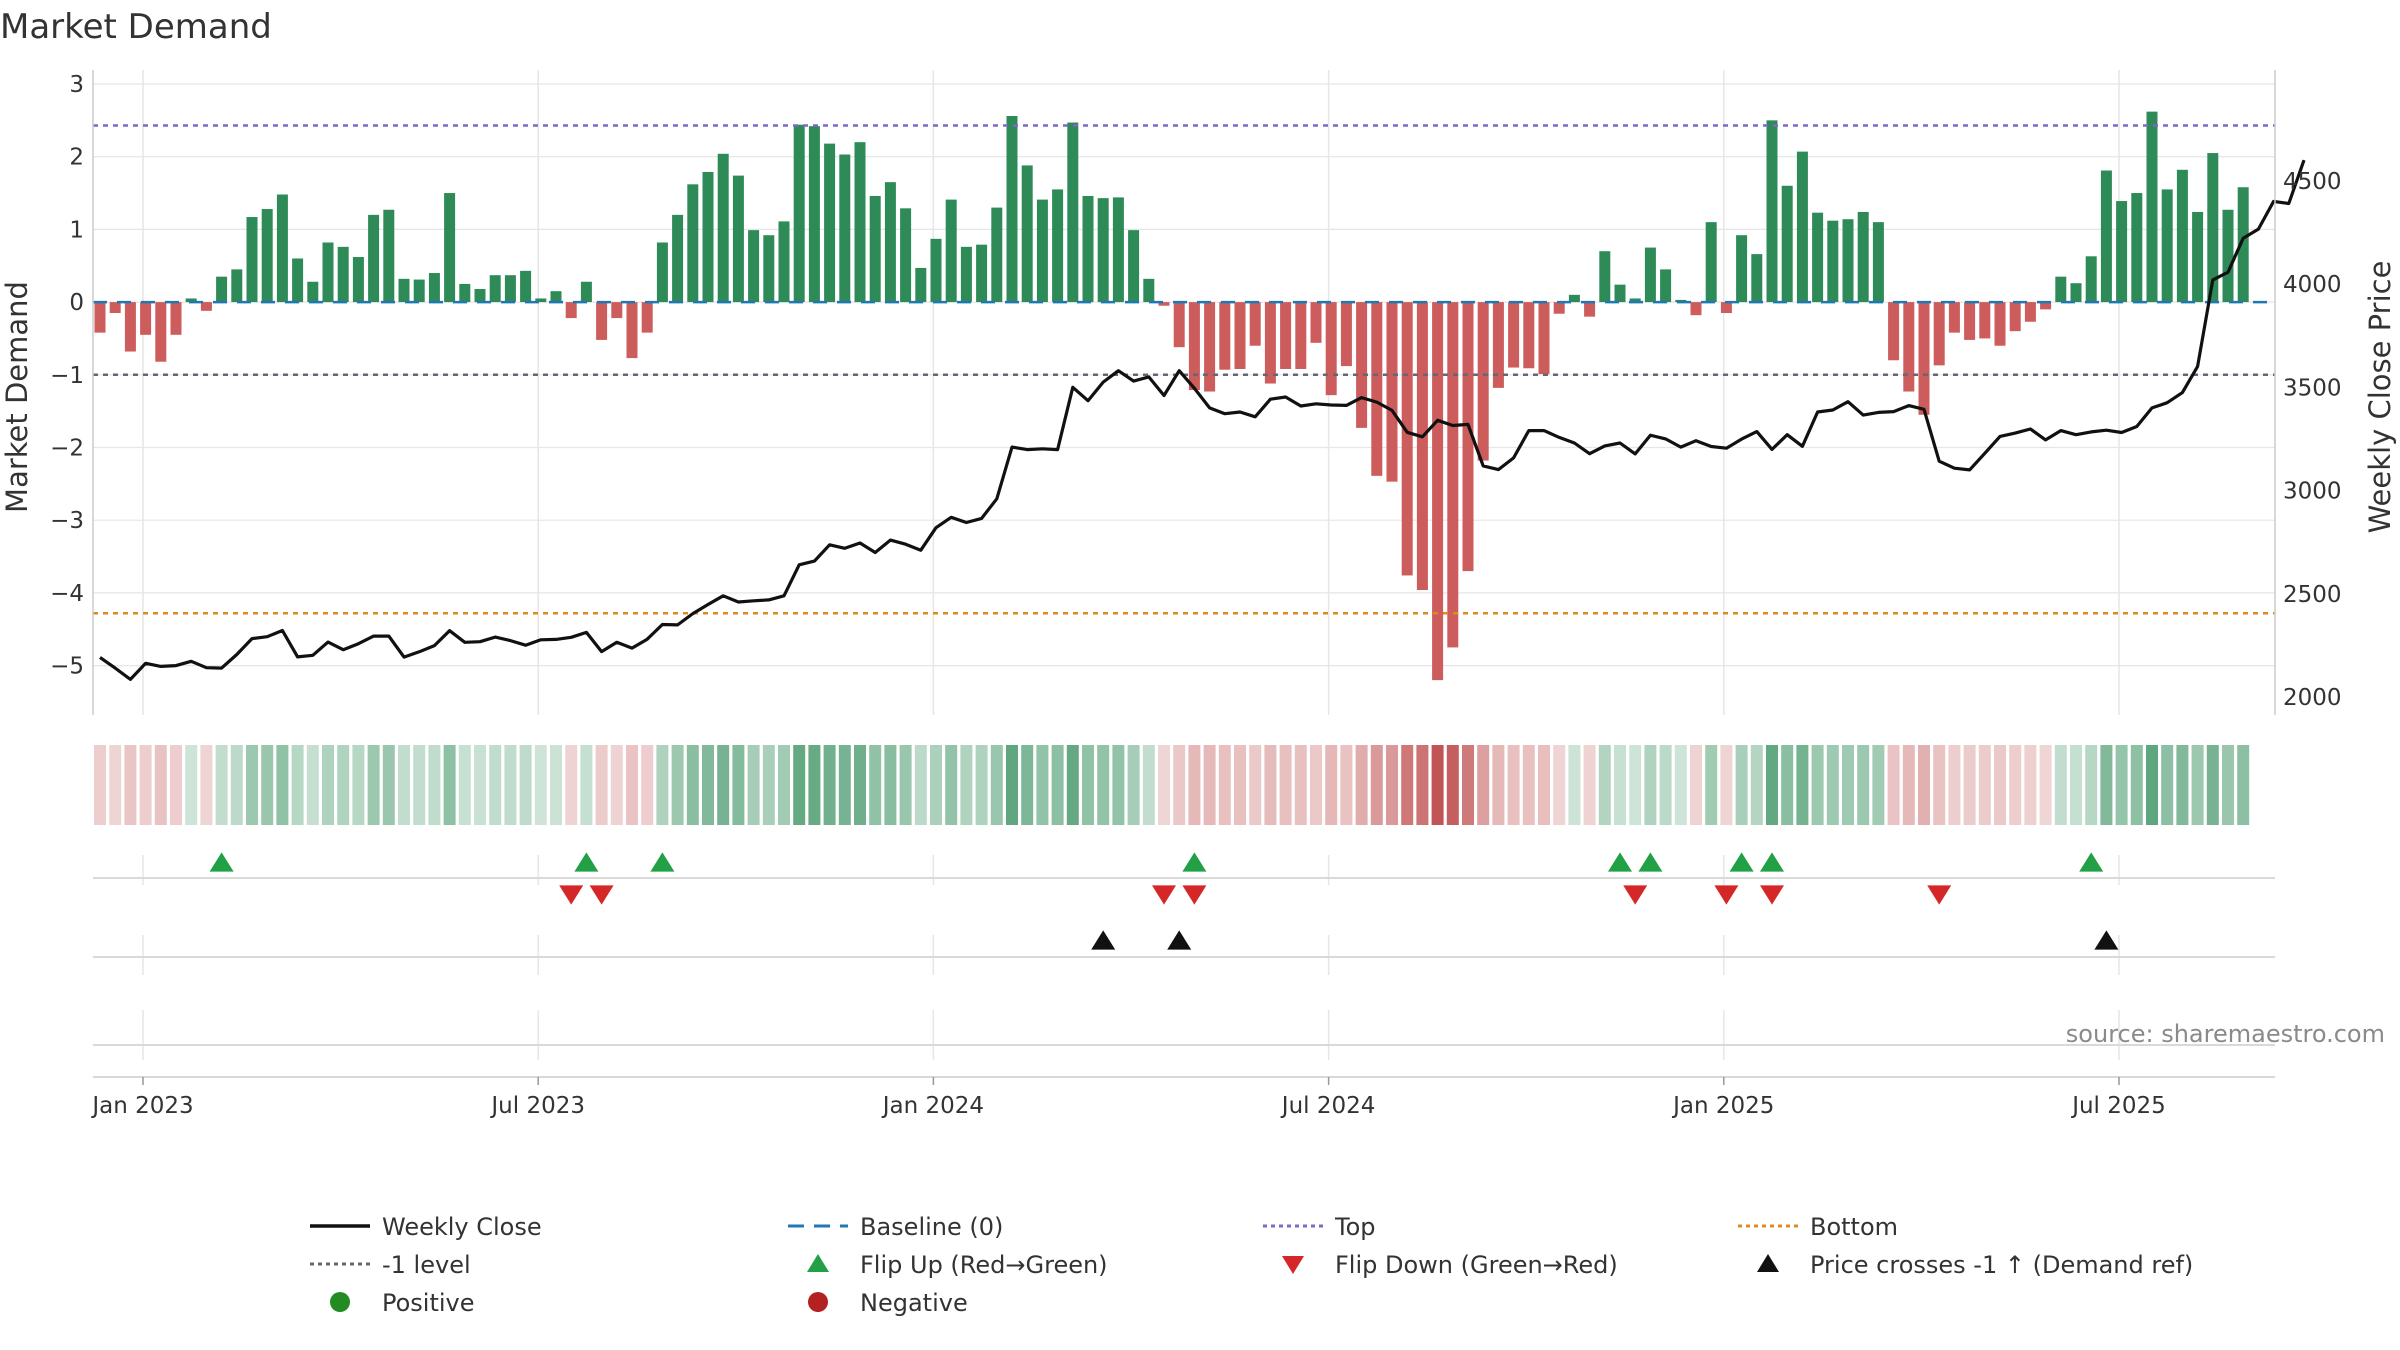 This screenshot has height=1350, width=2400. I want to click on flip-down-marker, so click(1194, 895).